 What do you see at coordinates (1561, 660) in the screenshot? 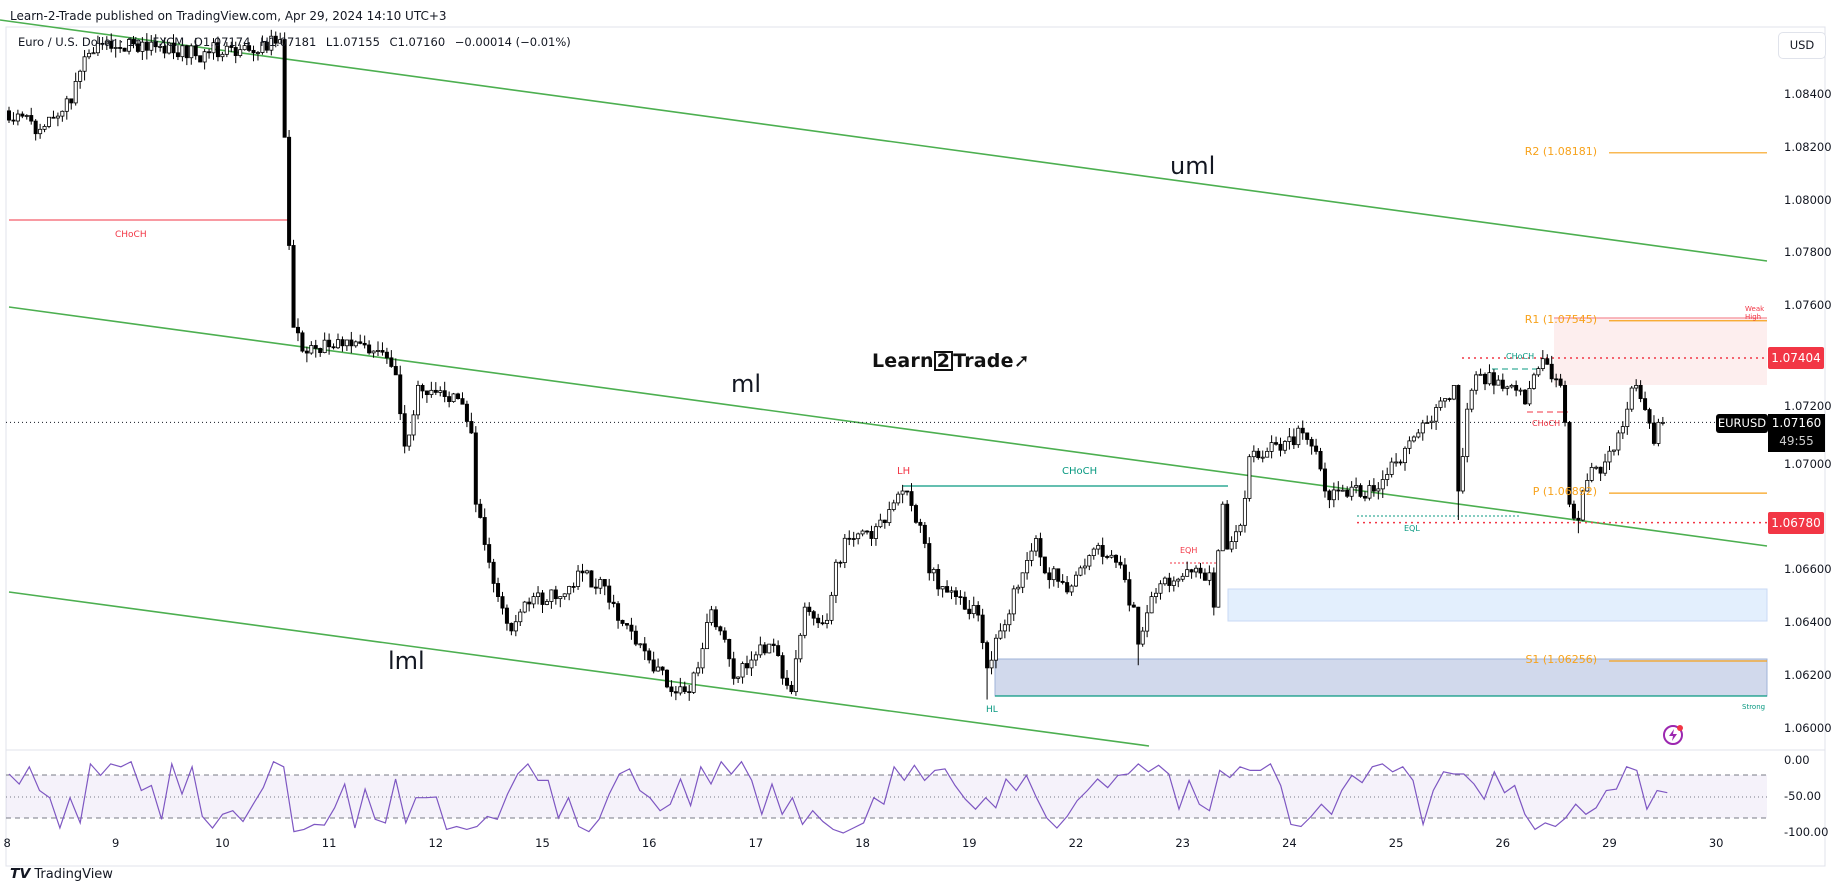
I see `pivot-label: S1 (1.06256)` at bounding box center [1561, 660].